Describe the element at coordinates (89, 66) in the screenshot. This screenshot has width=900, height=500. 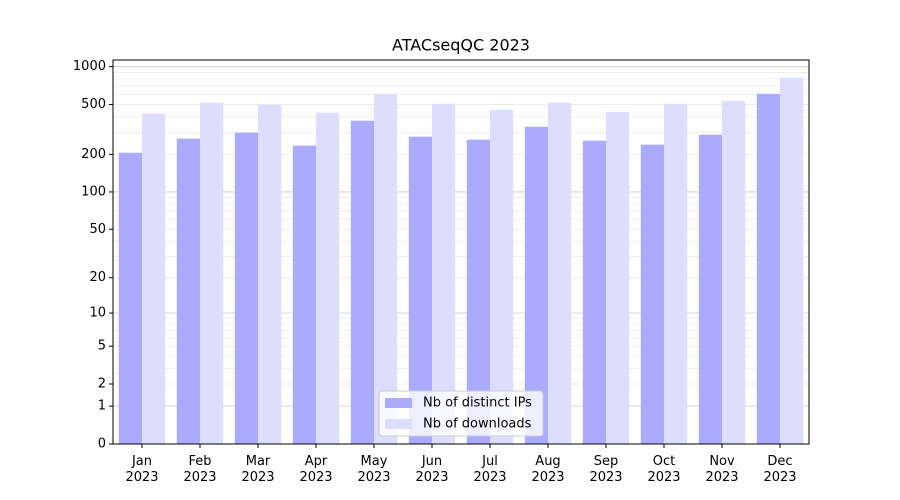
I see `y-tick-label: 1000` at that location.